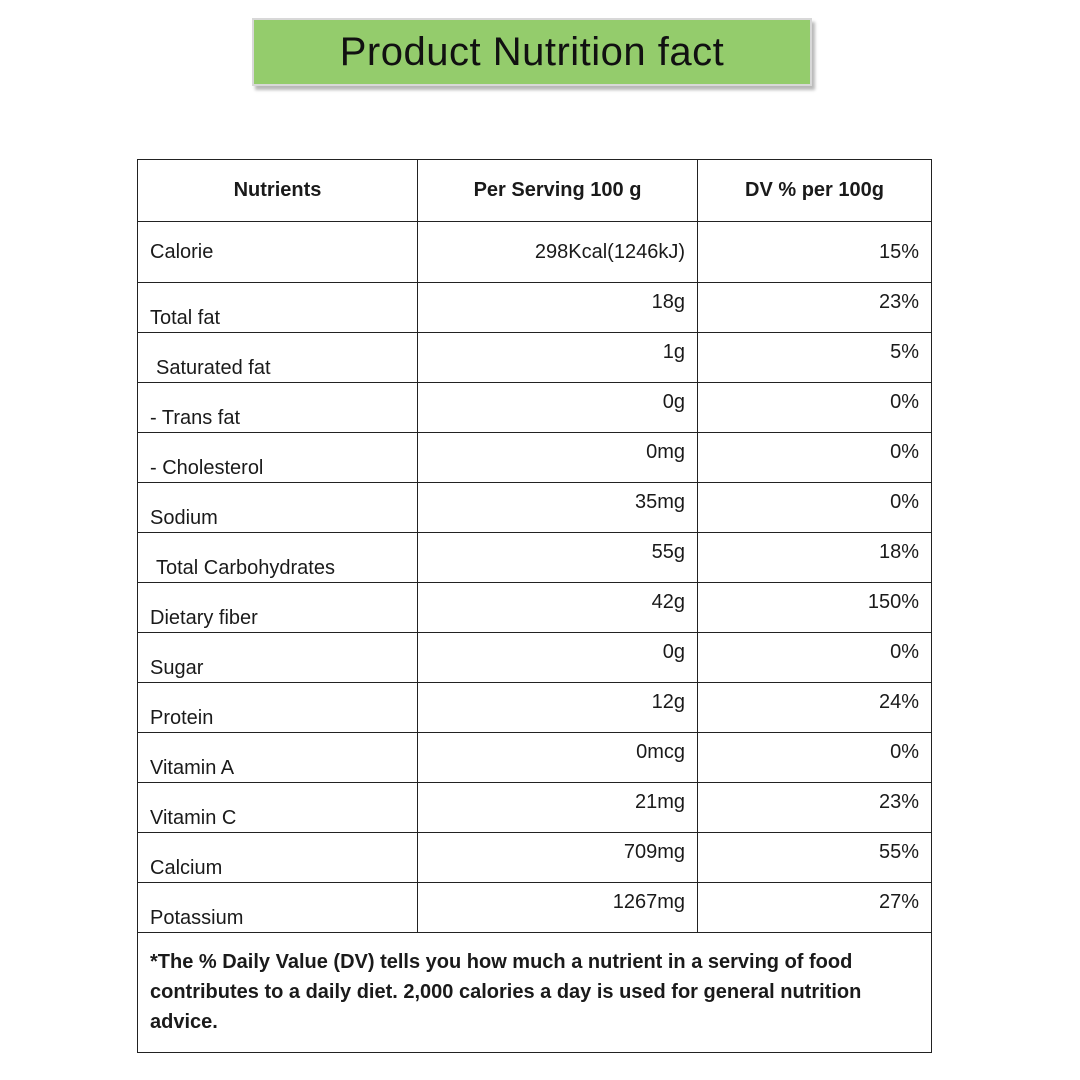 This screenshot has height=1080, width=1080. Describe the element at coordinates (277, 507) in the screenshot. I see `nutrient-name: Sodium` at that location.